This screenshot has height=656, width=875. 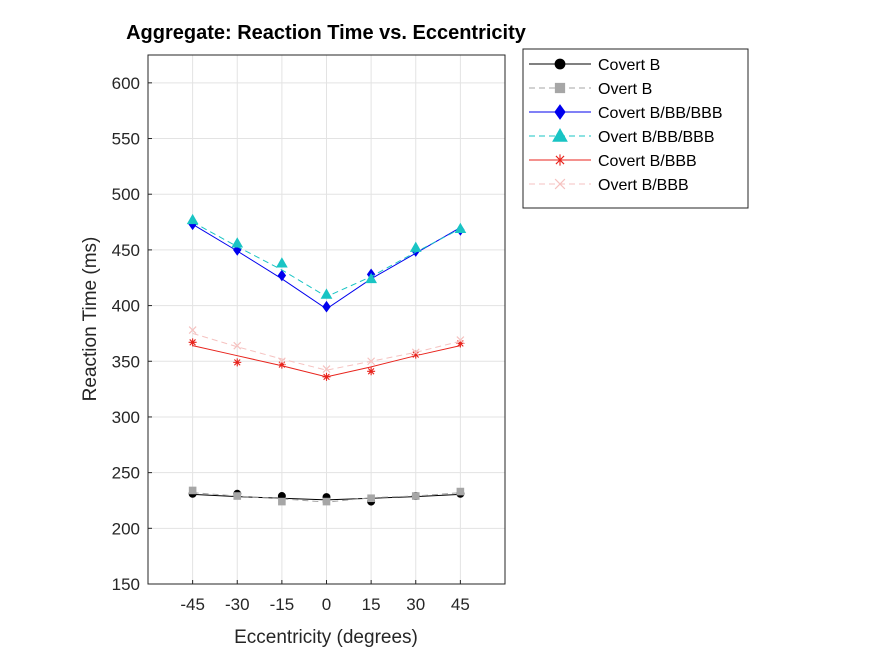 What do you see at coordinates (126, 194) in the screenshot?
I see `y-tick-label: 500` at bounding box center [126, 194].